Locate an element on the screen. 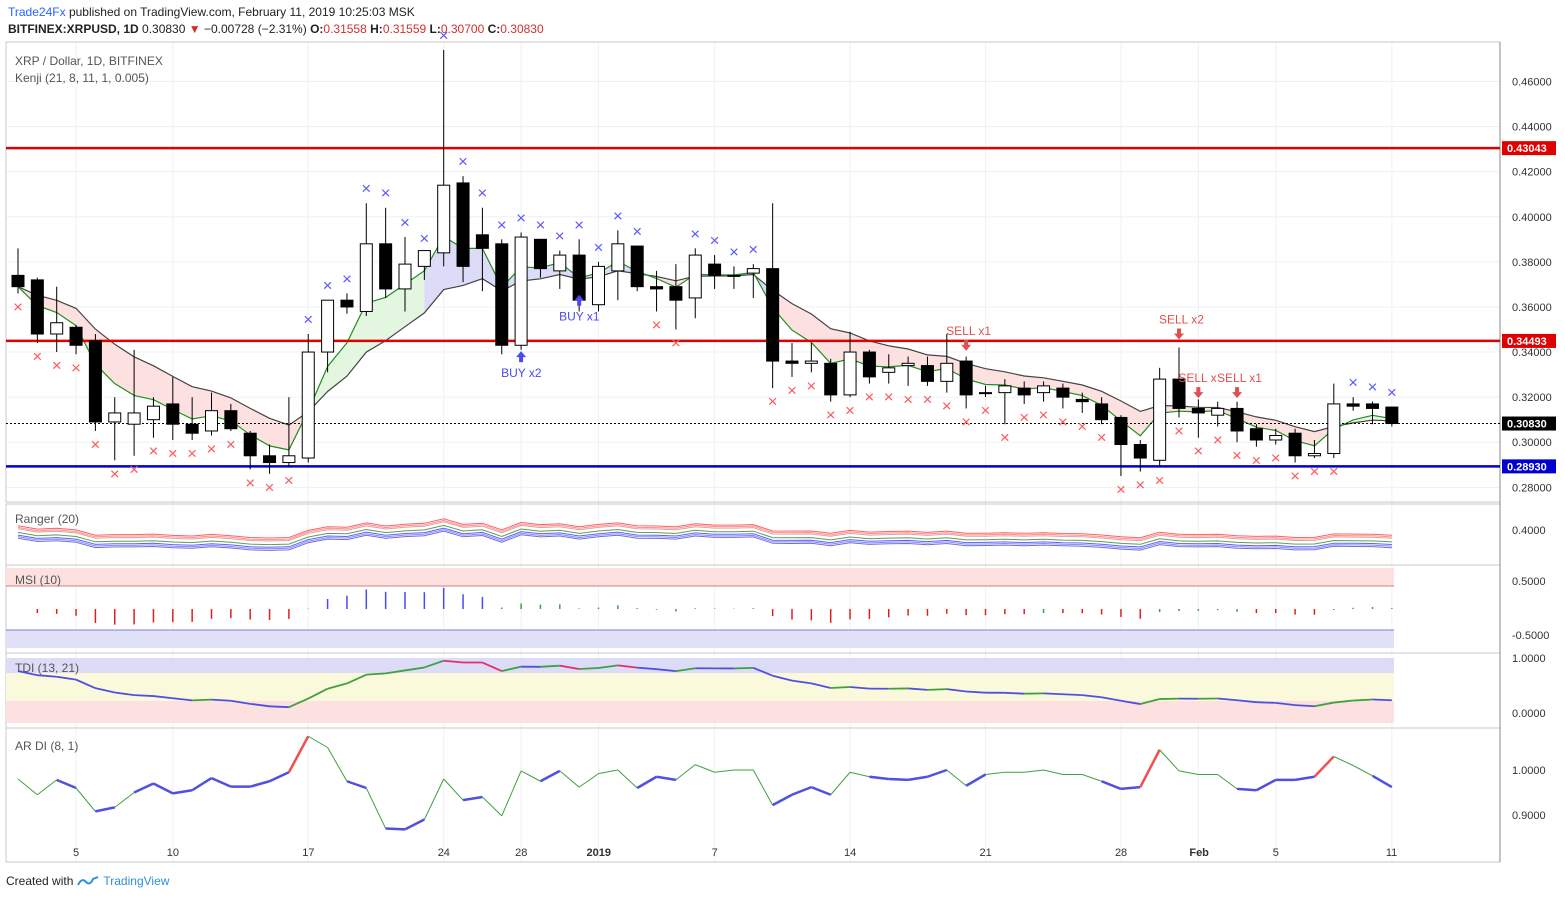  level-tag is located at coordinates (1529, 466).